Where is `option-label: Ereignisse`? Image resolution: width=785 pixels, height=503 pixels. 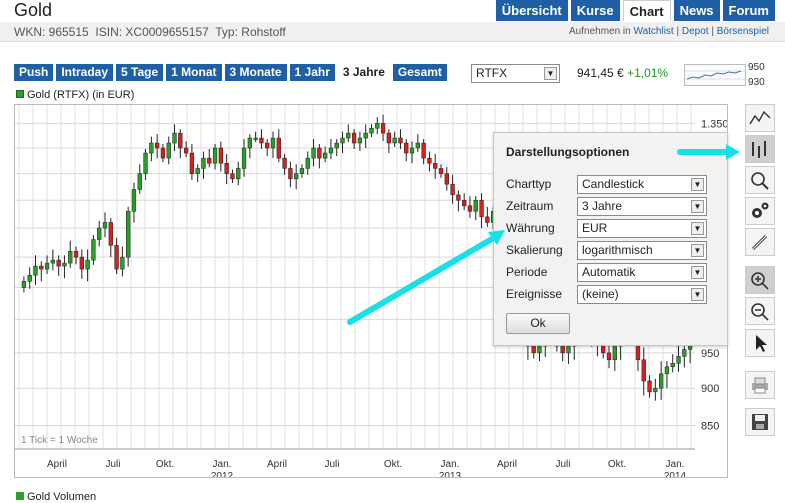 option-label: Ereignisse is located at coordinates (534, 294).